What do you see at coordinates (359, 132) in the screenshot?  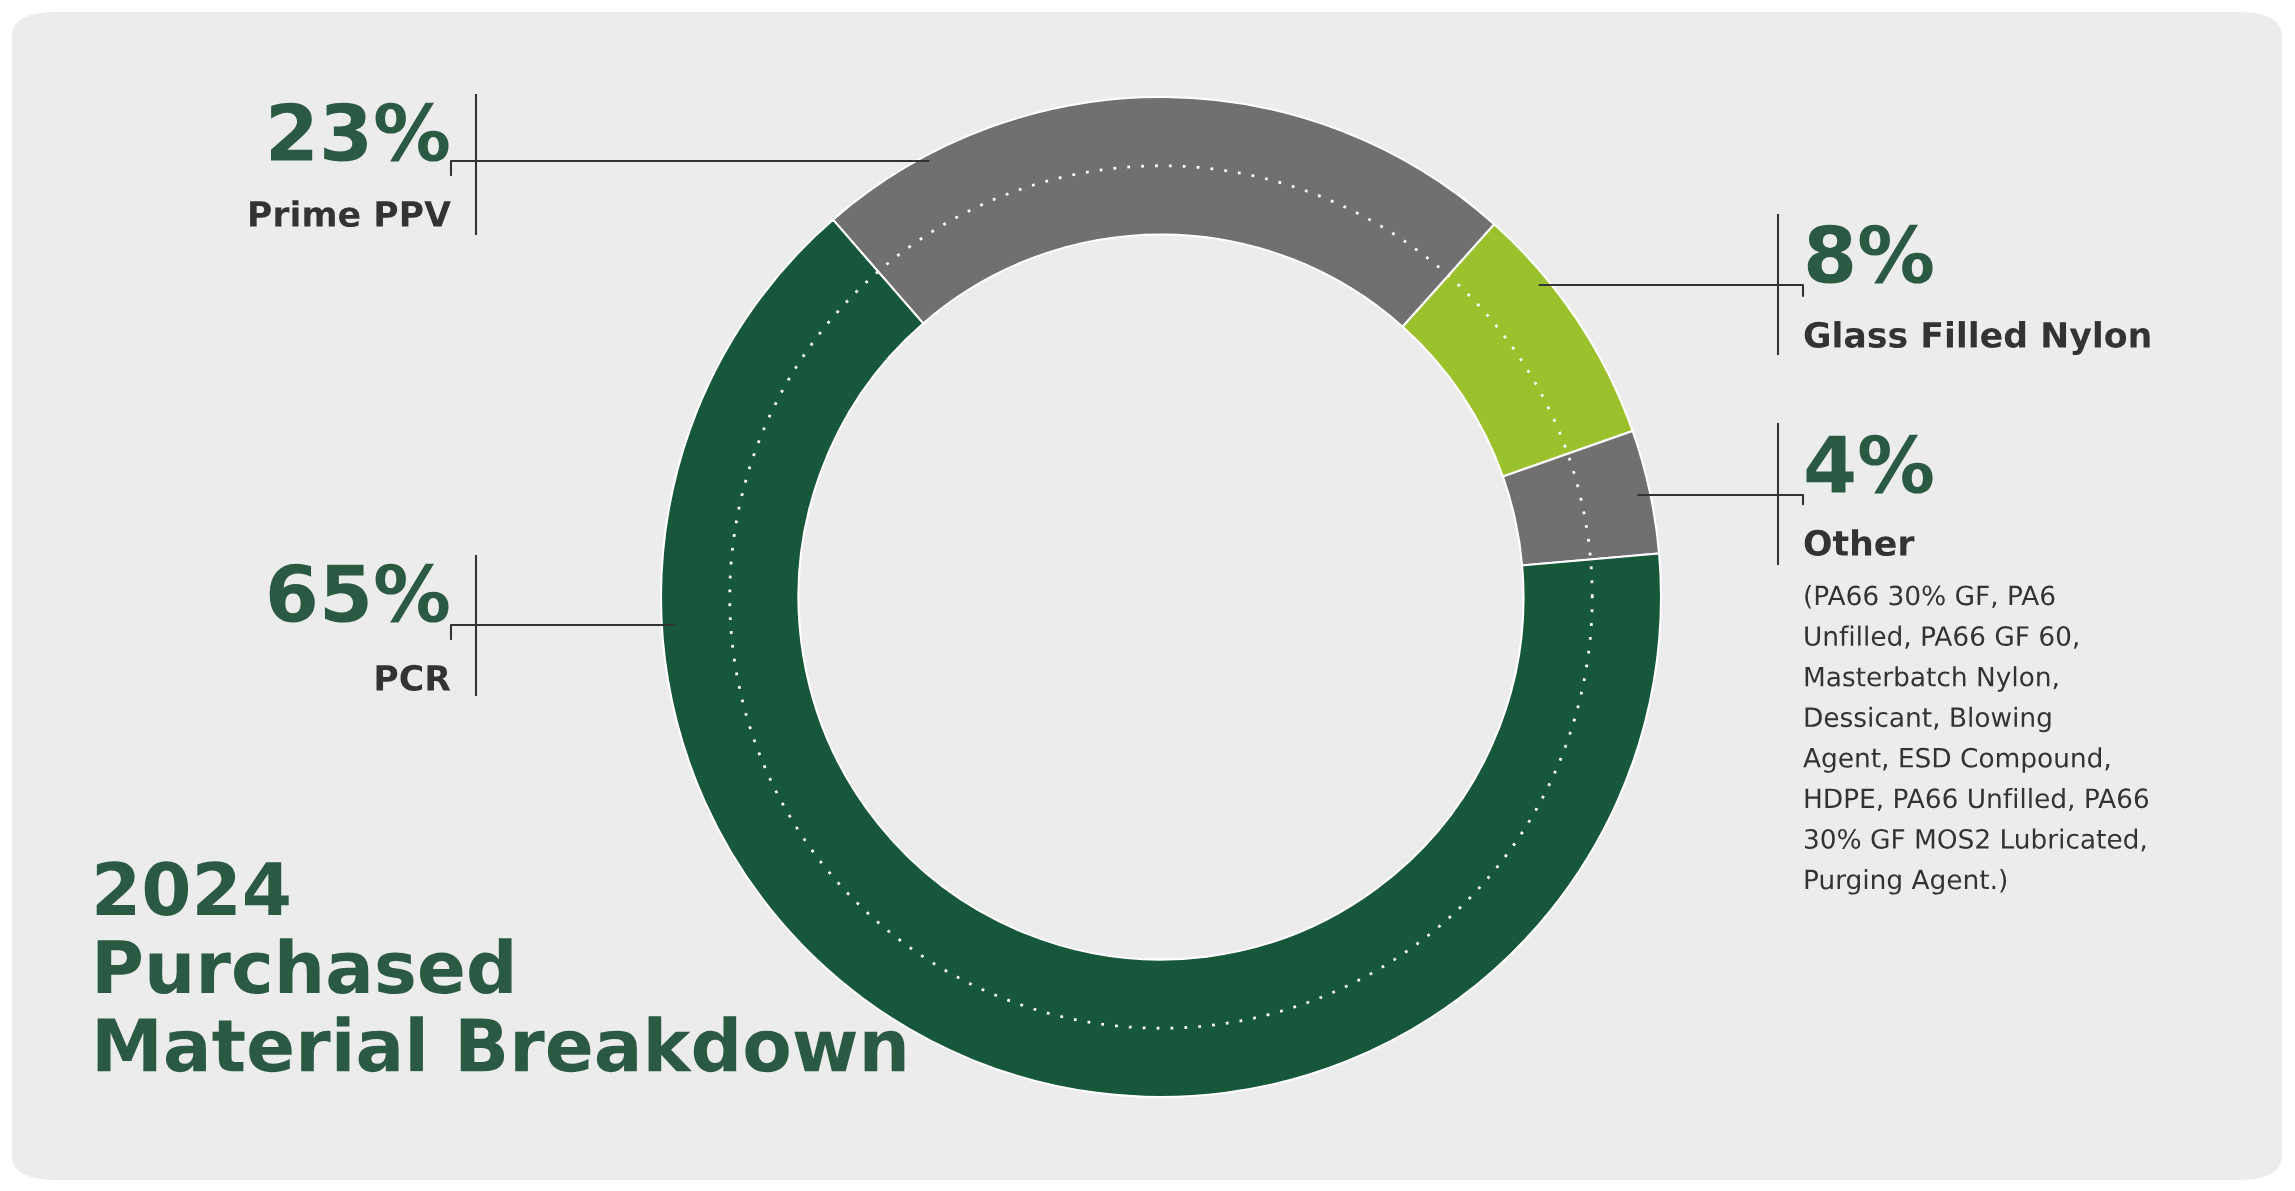 I see `data-label: 23%` at bounding box center [359, 132].